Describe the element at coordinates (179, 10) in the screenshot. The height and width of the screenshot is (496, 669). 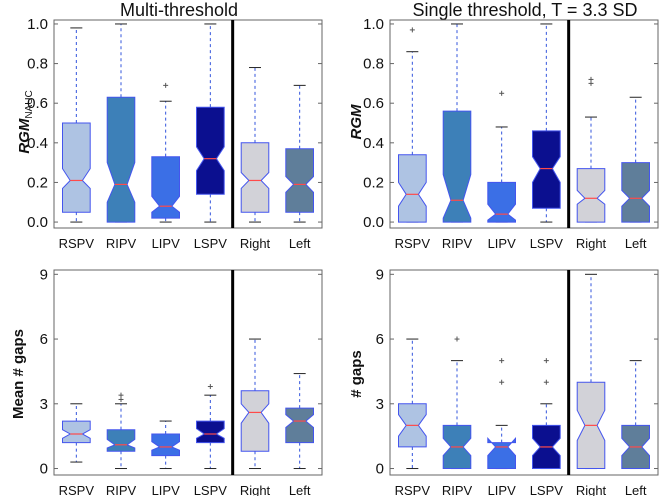
I see `panel-title-multi-threshold: Multi-threshold` at that location.